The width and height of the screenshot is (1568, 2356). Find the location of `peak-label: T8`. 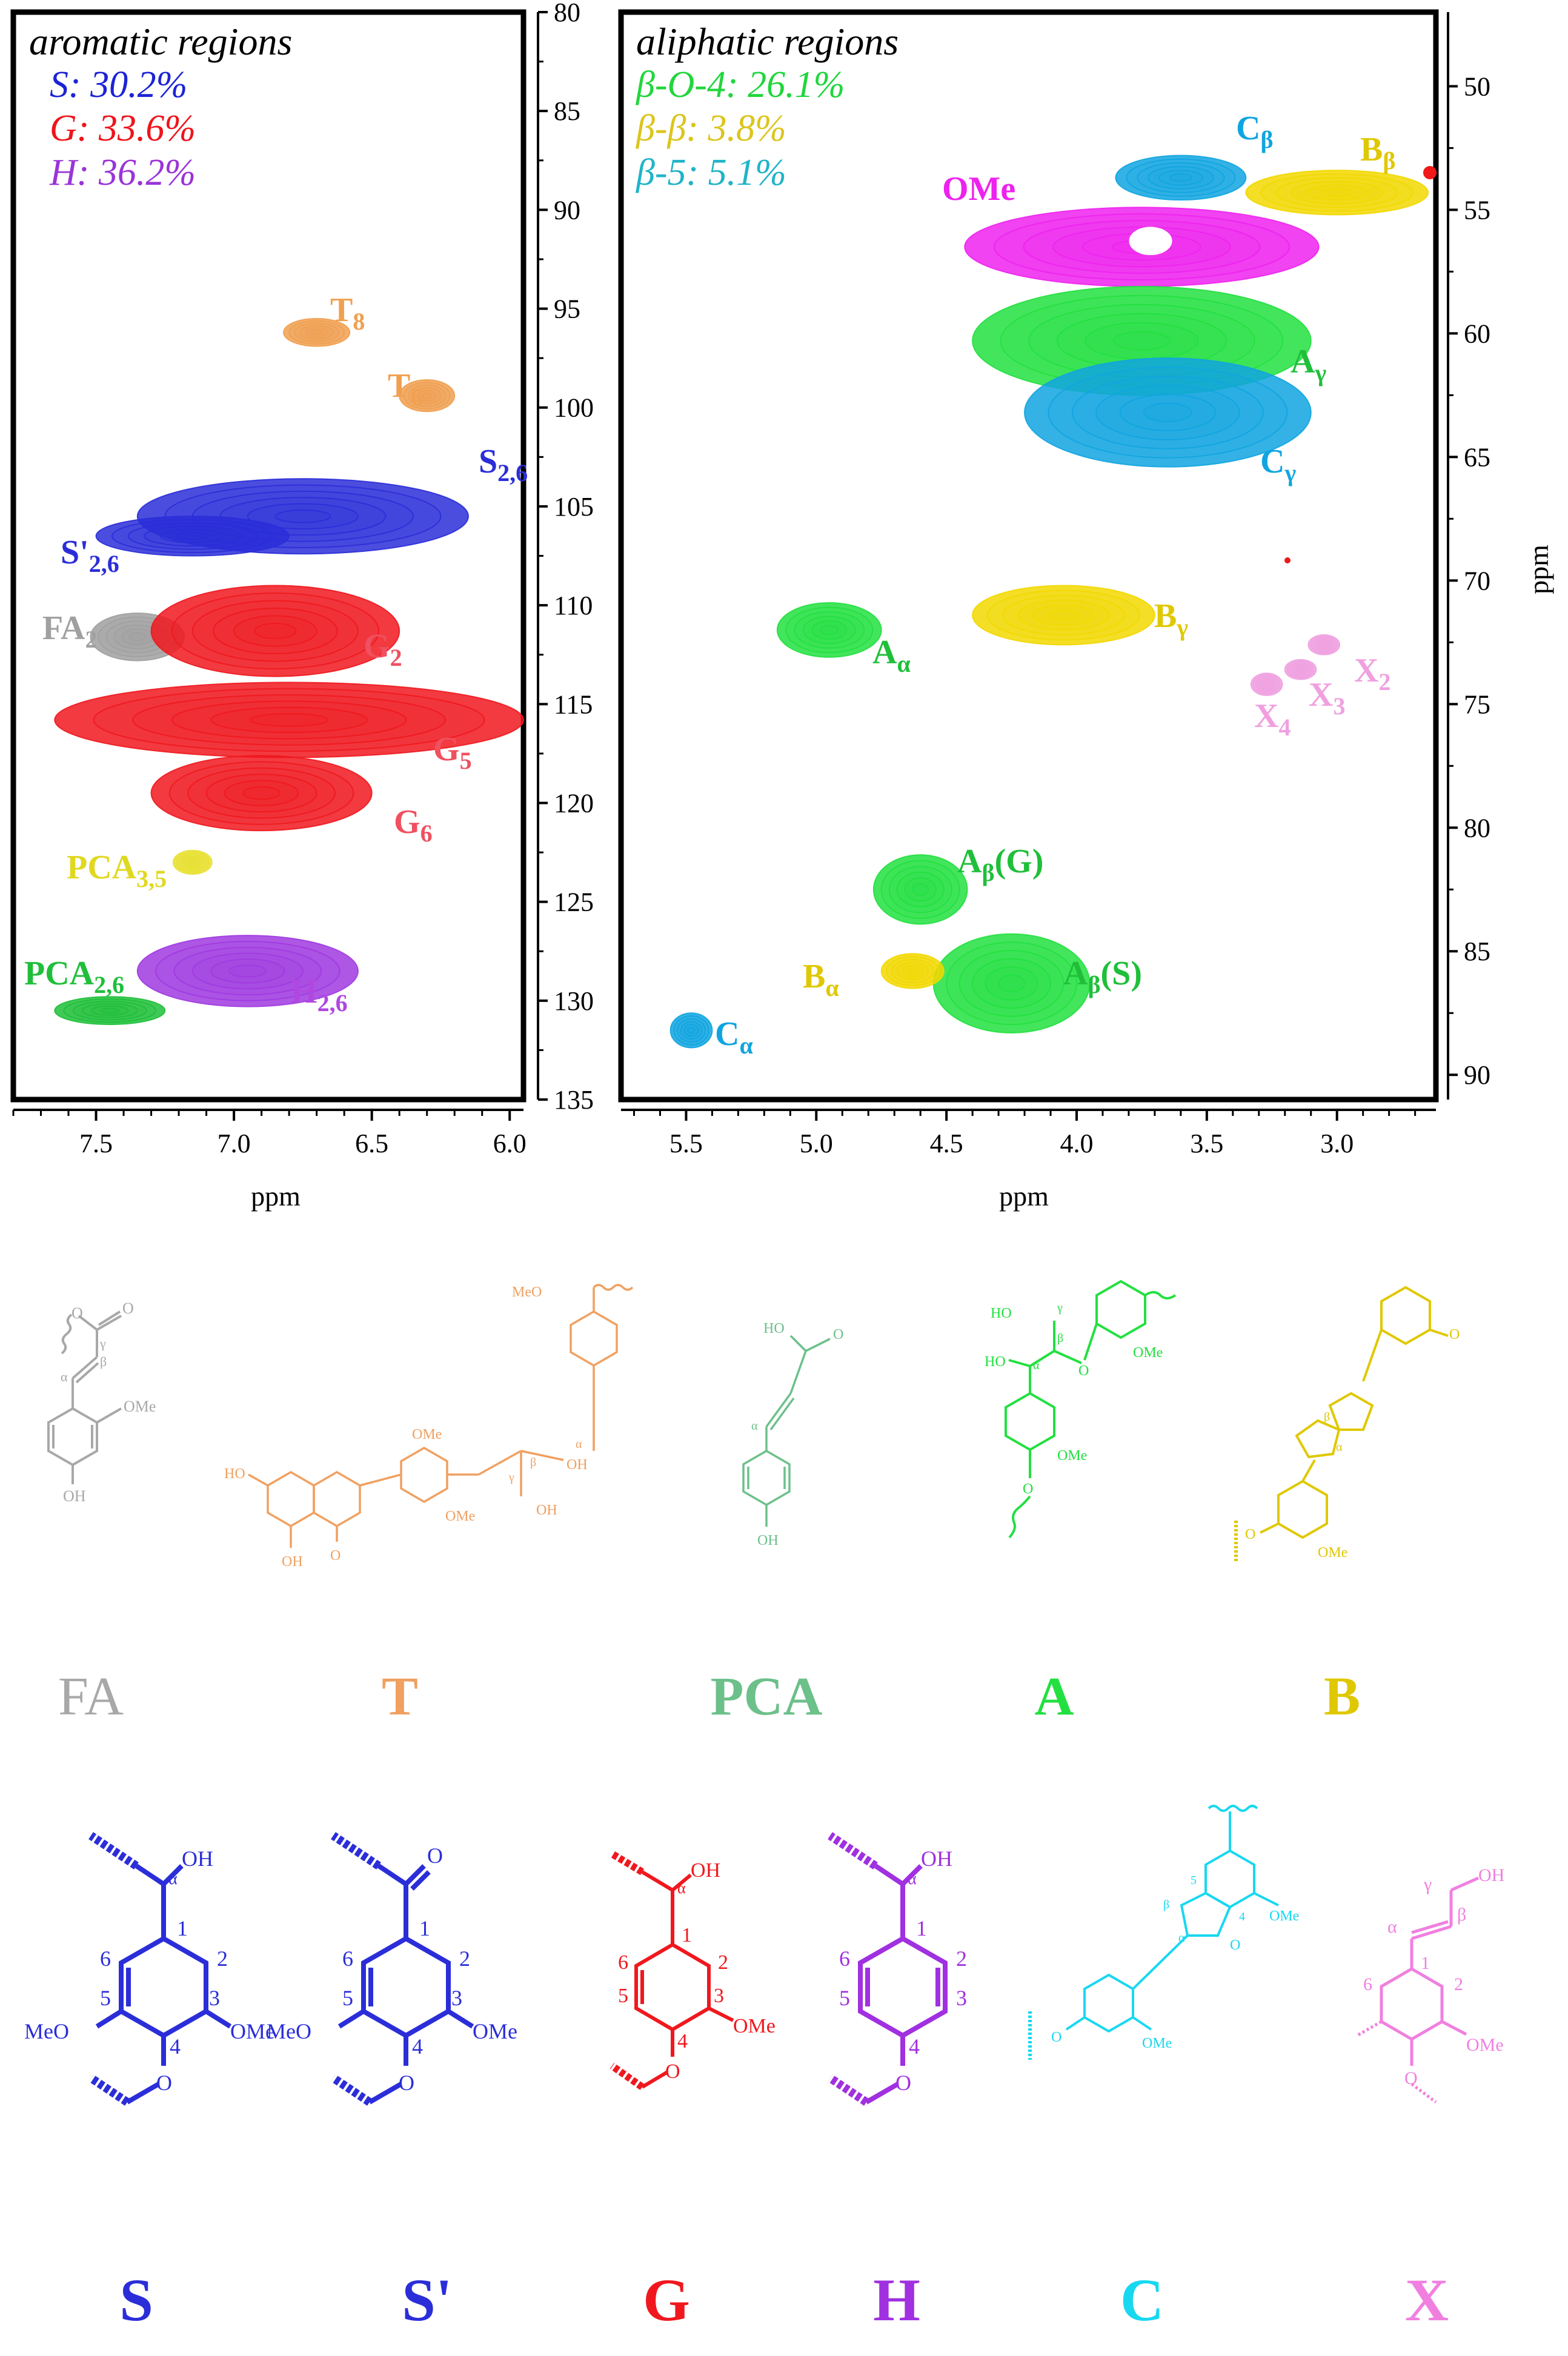

peak-label: T8 is located at coordinates (347, 313).